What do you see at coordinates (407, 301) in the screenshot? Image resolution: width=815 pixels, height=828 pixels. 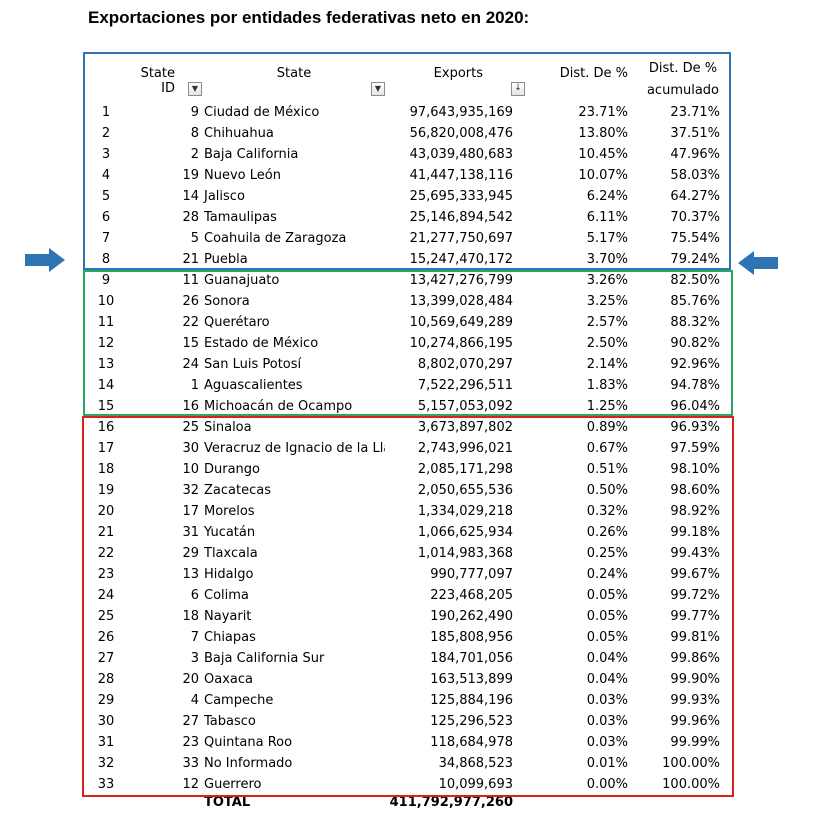 I see `table-row: 10 26 Sonora 13,399,028,484 3.25% 85.76%` at bounding box center [407, 301].